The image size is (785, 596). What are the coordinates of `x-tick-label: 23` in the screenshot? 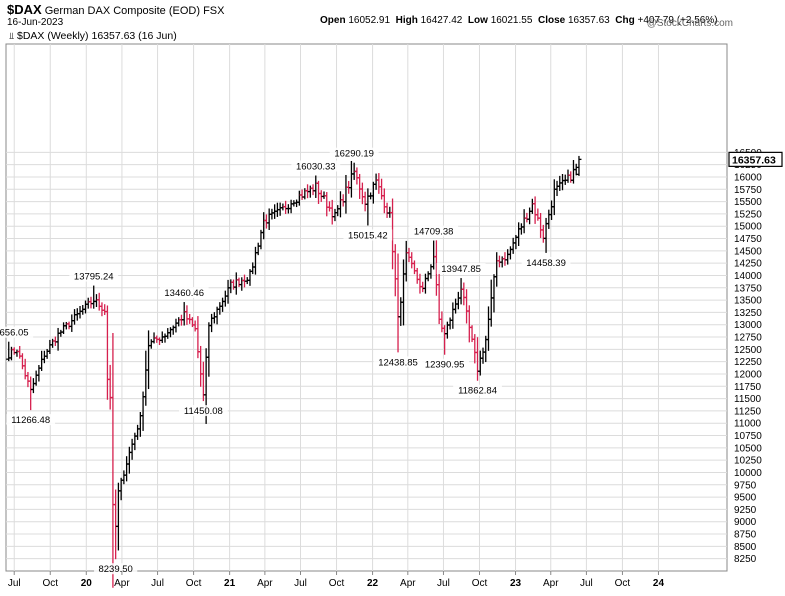 It's located at (516, 583).